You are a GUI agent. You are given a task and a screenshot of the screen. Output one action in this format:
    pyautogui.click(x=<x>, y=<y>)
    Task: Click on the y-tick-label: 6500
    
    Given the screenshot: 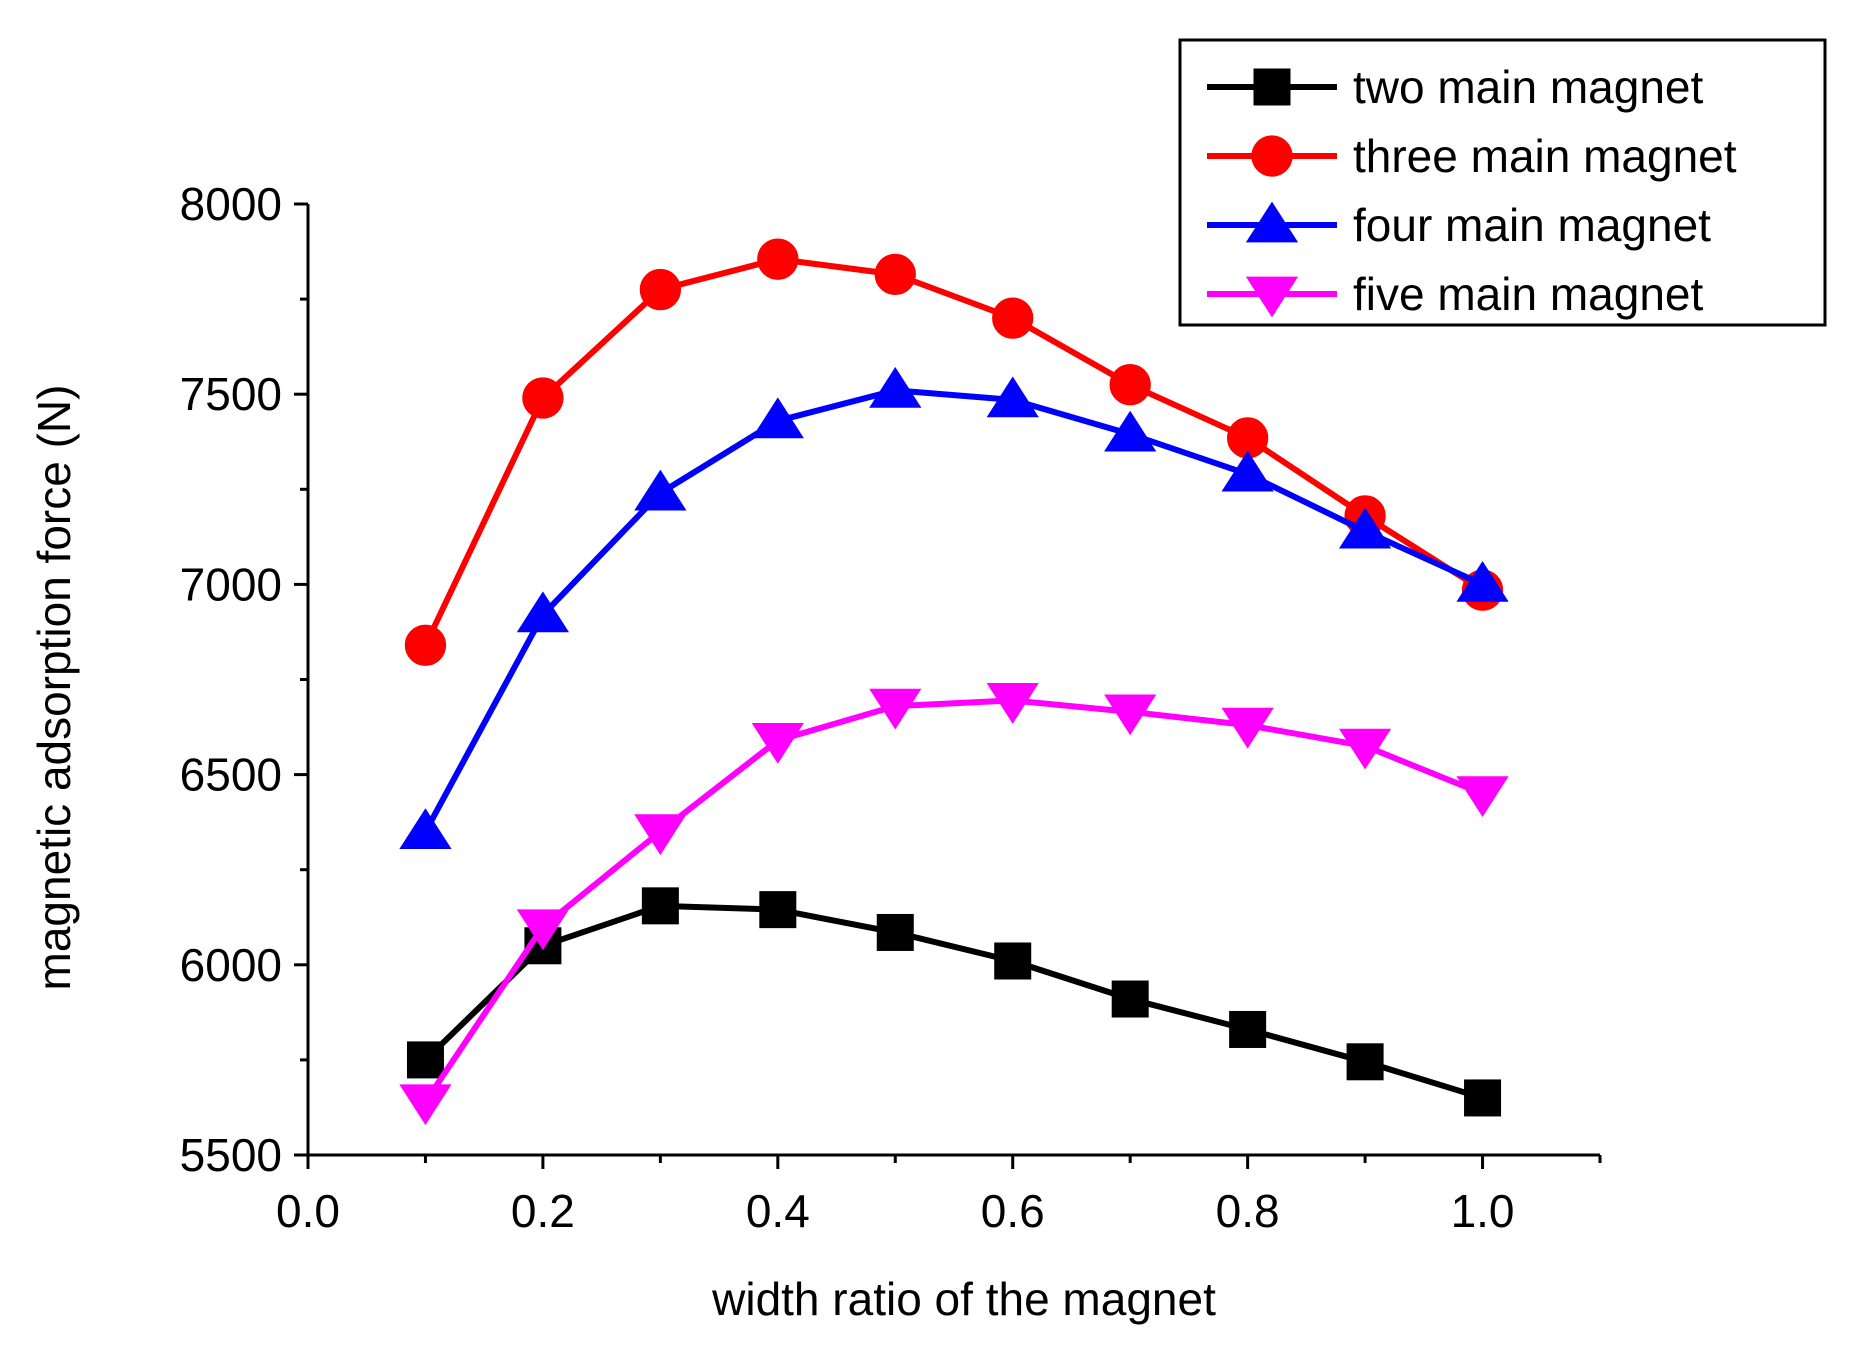 What is the action you would take?
    pyautogui.click(x=231, y=775)
    